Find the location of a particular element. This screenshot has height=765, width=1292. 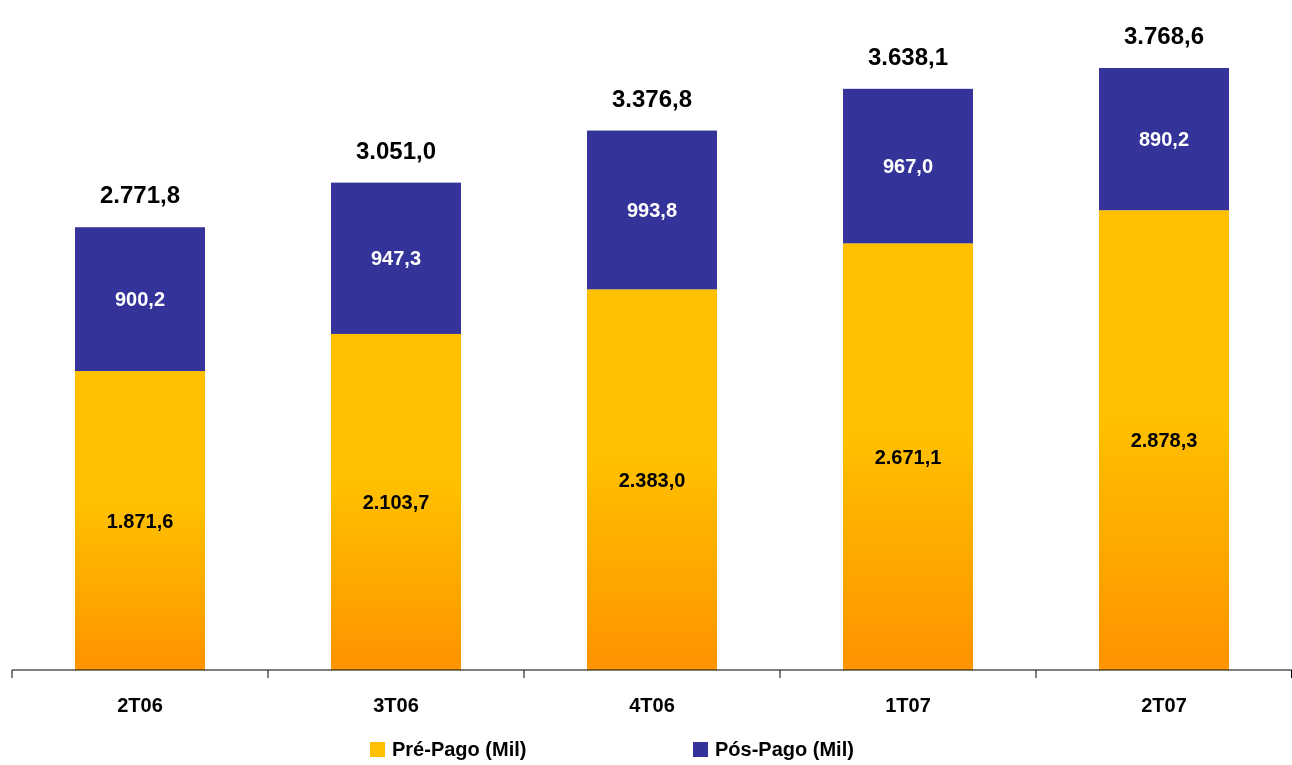

total-label: 3.638,1 is located at coordinates (908, 56).